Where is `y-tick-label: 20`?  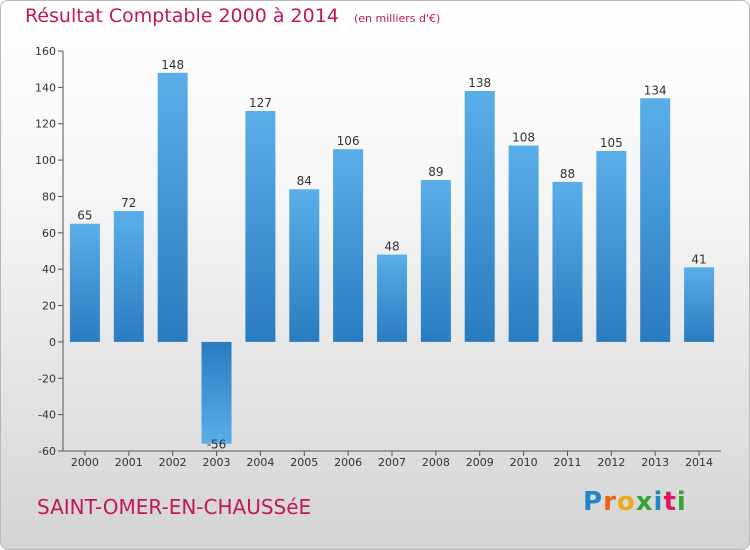 y-tick-label: 20 is located at coordinates (49, 306).